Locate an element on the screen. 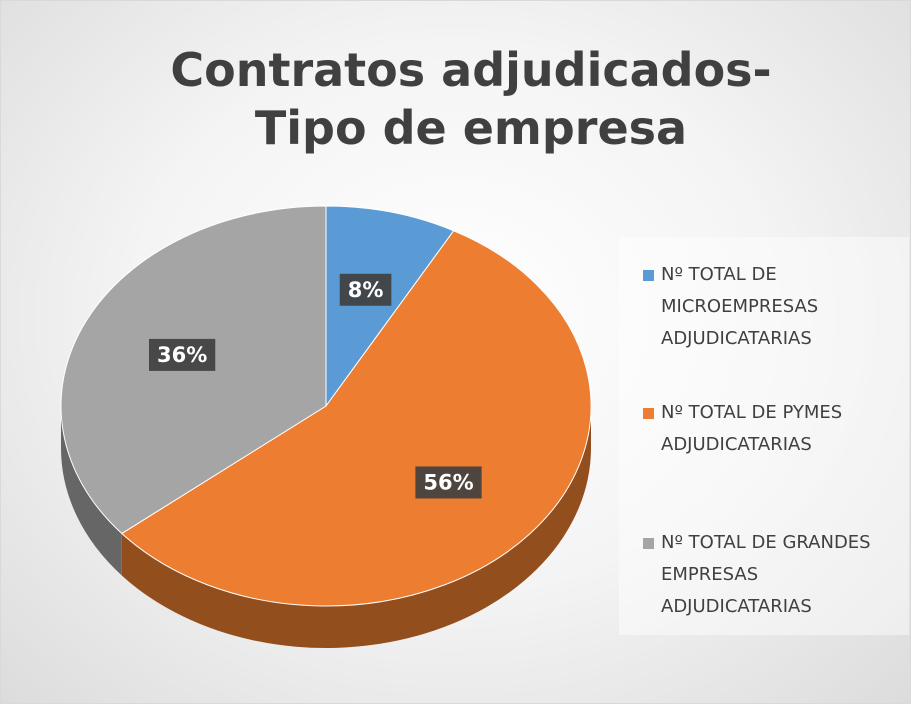 This screenshot has width=911, height=704. data-label: 36% is located at coordinates (182, 354).